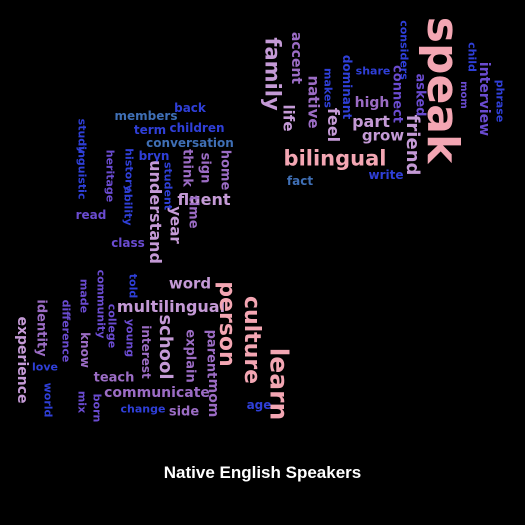  What do you see at coordinates (155, 212) in the screenshot?
I see `cloud-word-understand: understand` at bounding box center [155, 212].